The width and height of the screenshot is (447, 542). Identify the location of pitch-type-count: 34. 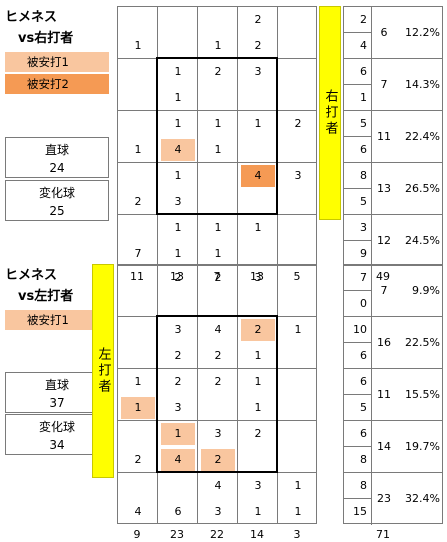
(57, 445).